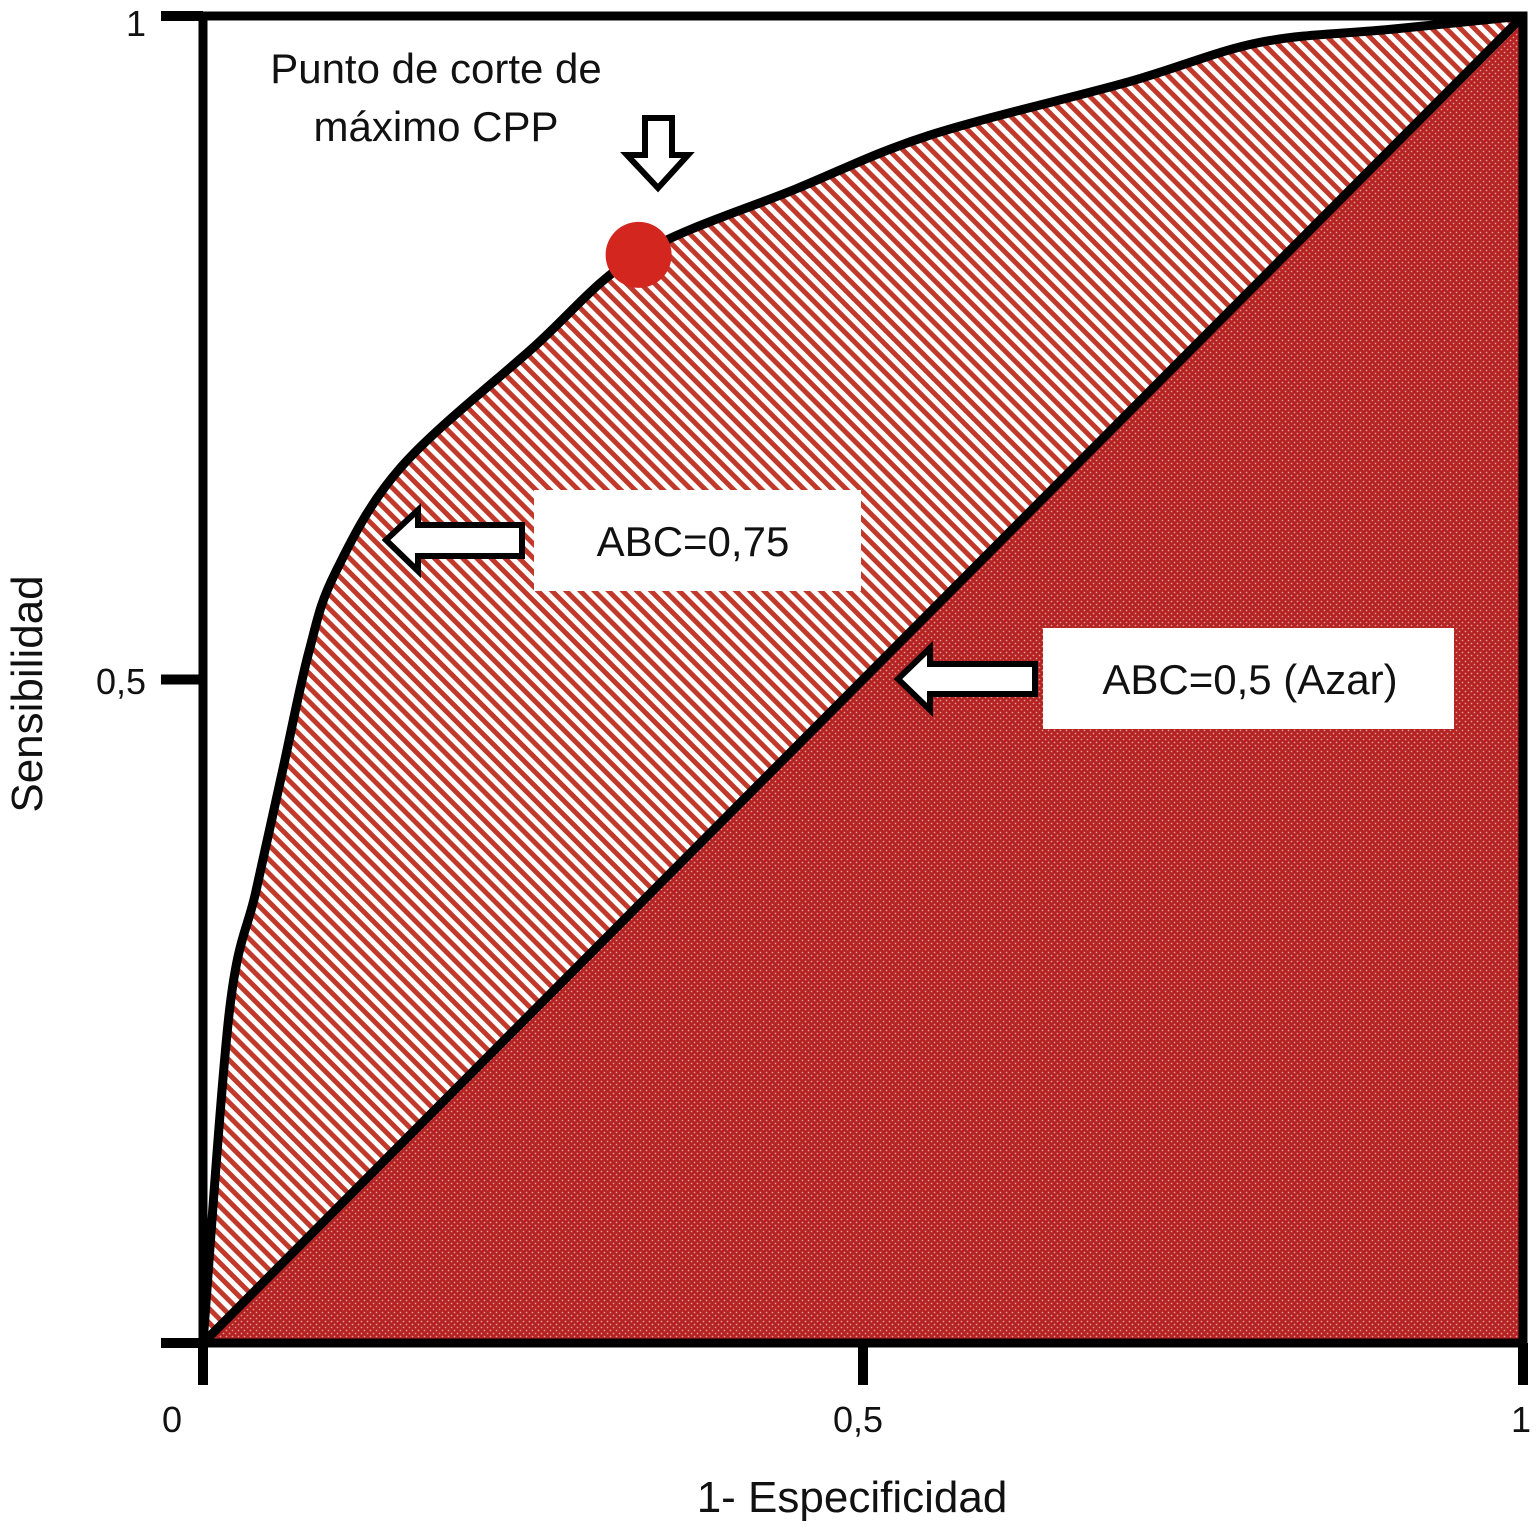 This screenshot has height=1528, width=1537. Describe the element at coordinates (27, 693) in the screenshot. I see `y-axis-title: Sensibilidad` at that location.